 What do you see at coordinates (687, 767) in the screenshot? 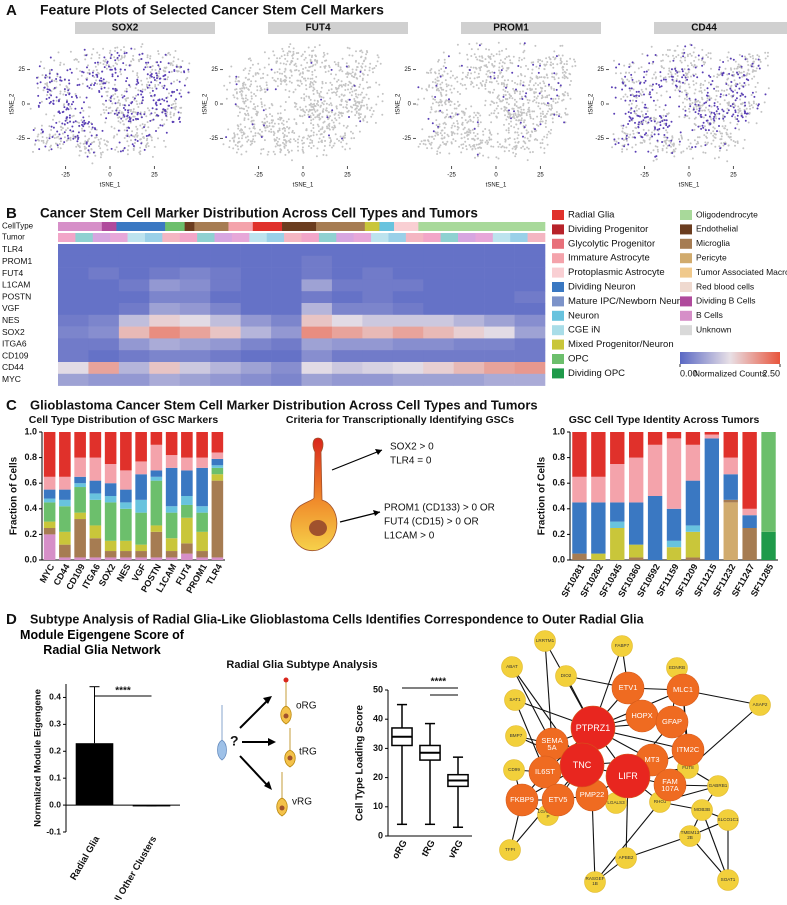
I see `network-node-label-box: FUT8` at bounding box center [687, 767].